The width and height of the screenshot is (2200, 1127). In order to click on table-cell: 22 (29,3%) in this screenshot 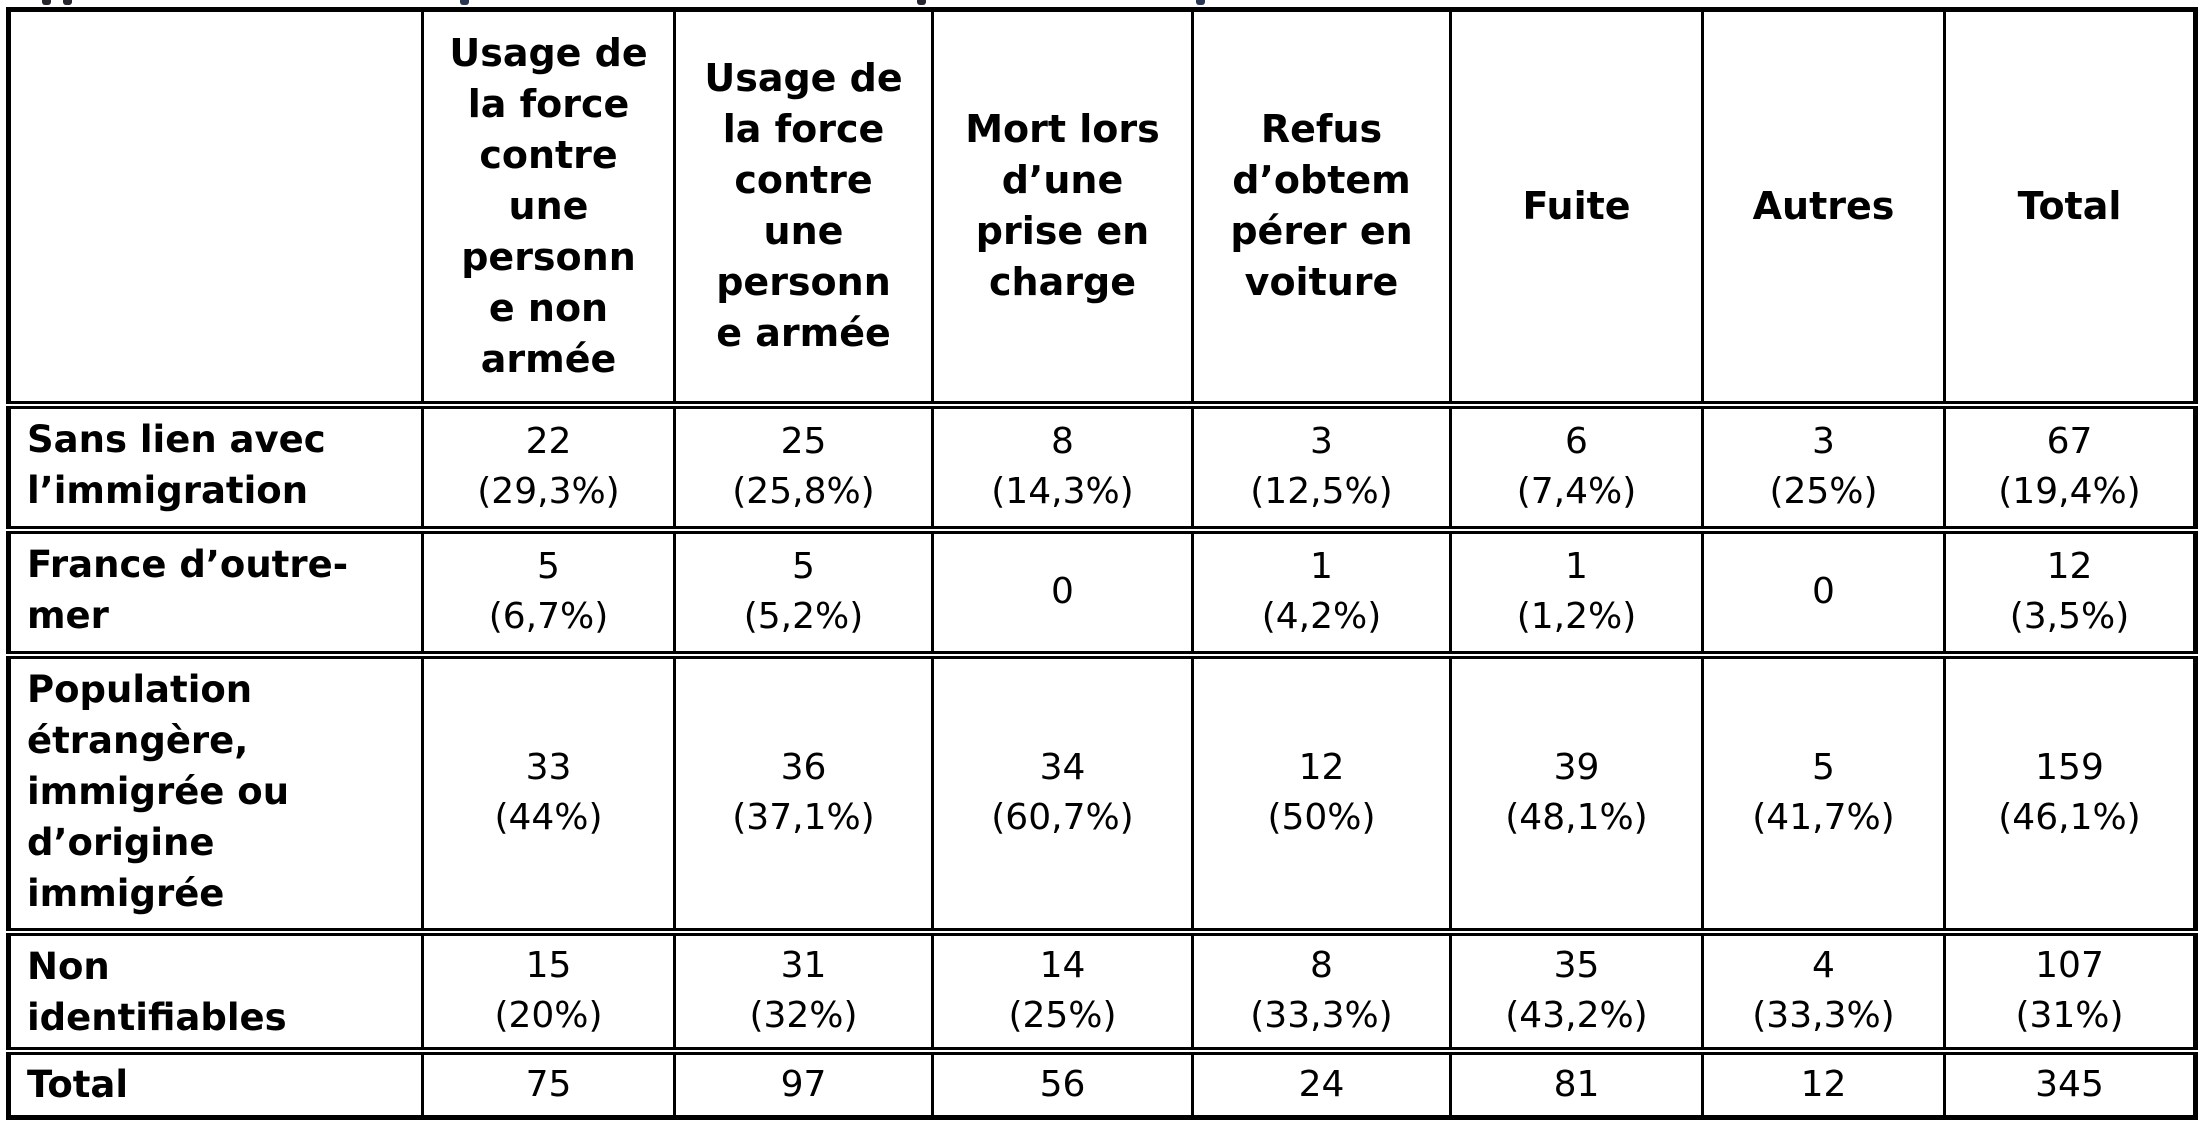, I will do `click(548, 465)`.